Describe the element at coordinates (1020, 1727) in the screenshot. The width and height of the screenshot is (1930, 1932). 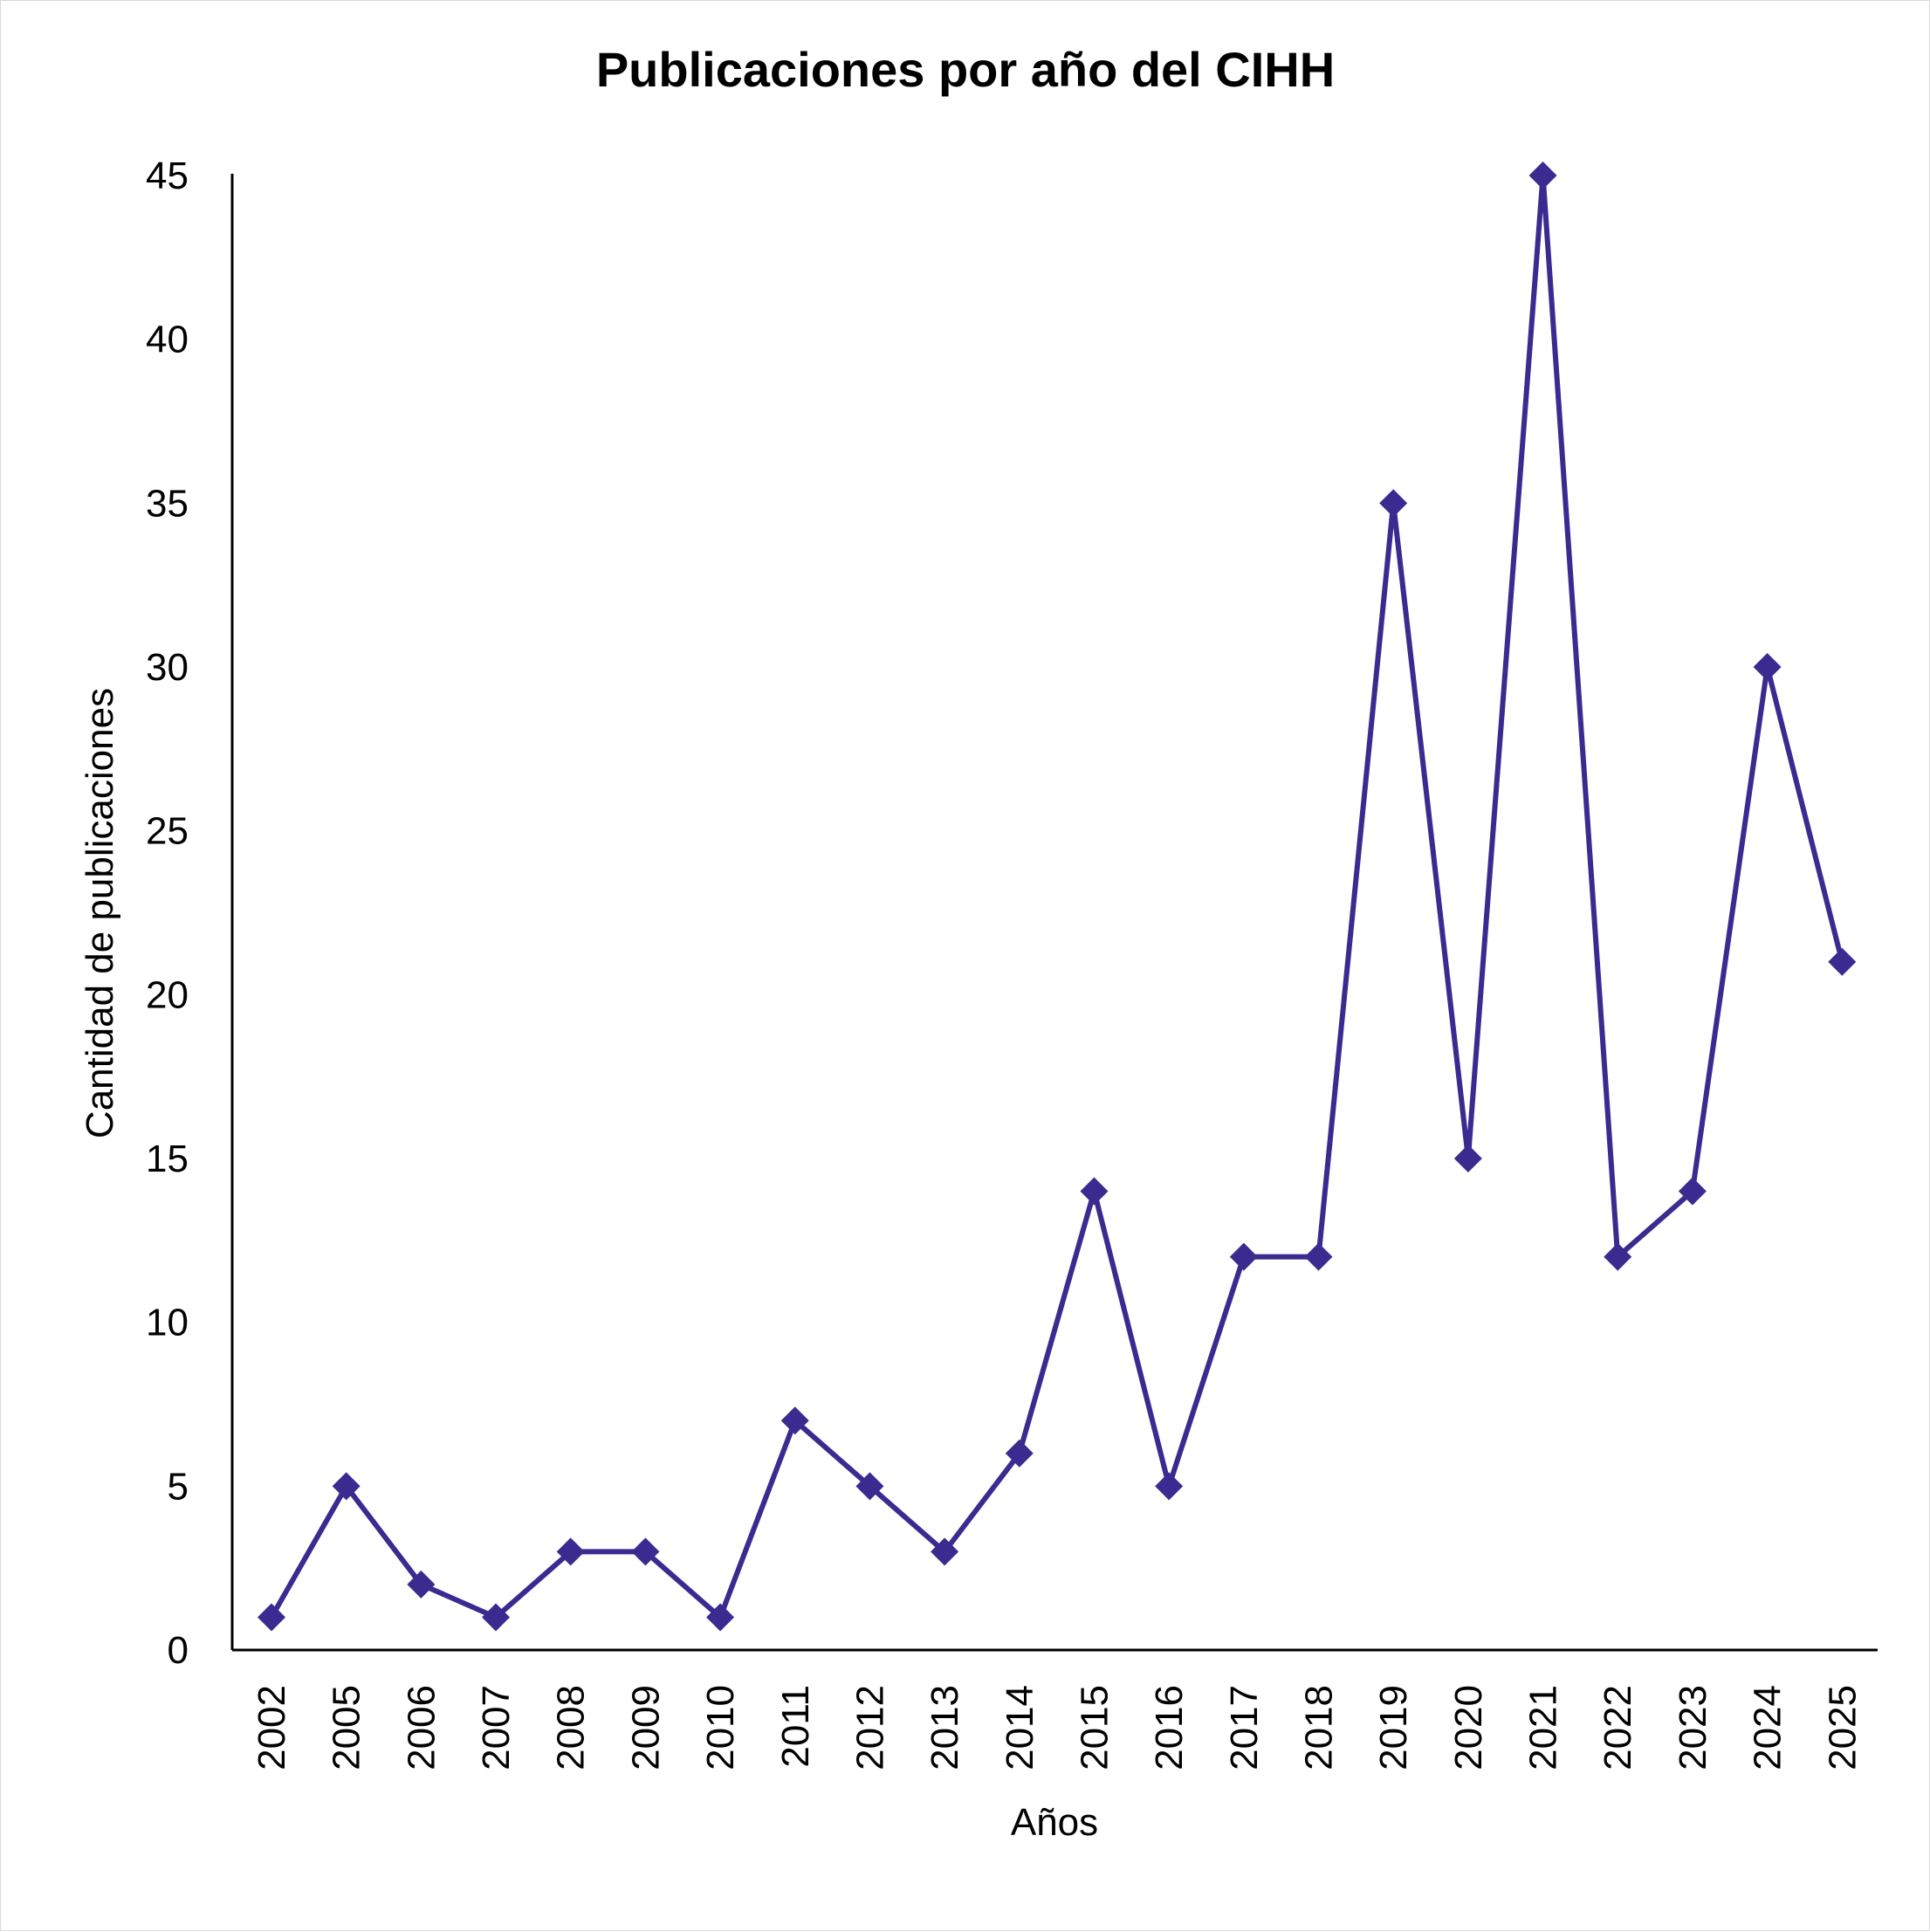
I see `x-tick-label: 2014` at that location.